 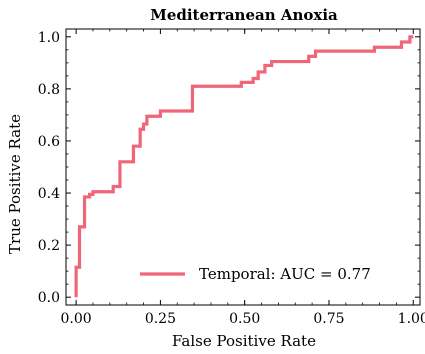 I want to click on y-tick-label: 0.6, so click(x=49, y=142).